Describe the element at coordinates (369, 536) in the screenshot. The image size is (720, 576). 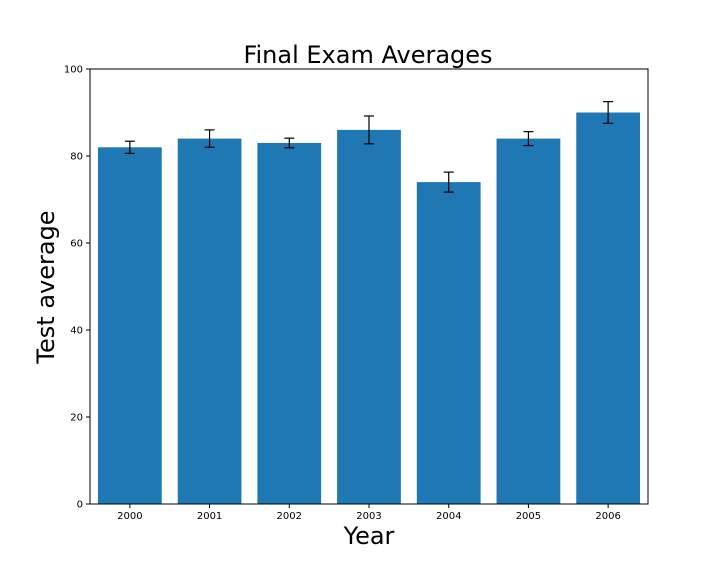
I see `x-axis-label: Year` at that location.